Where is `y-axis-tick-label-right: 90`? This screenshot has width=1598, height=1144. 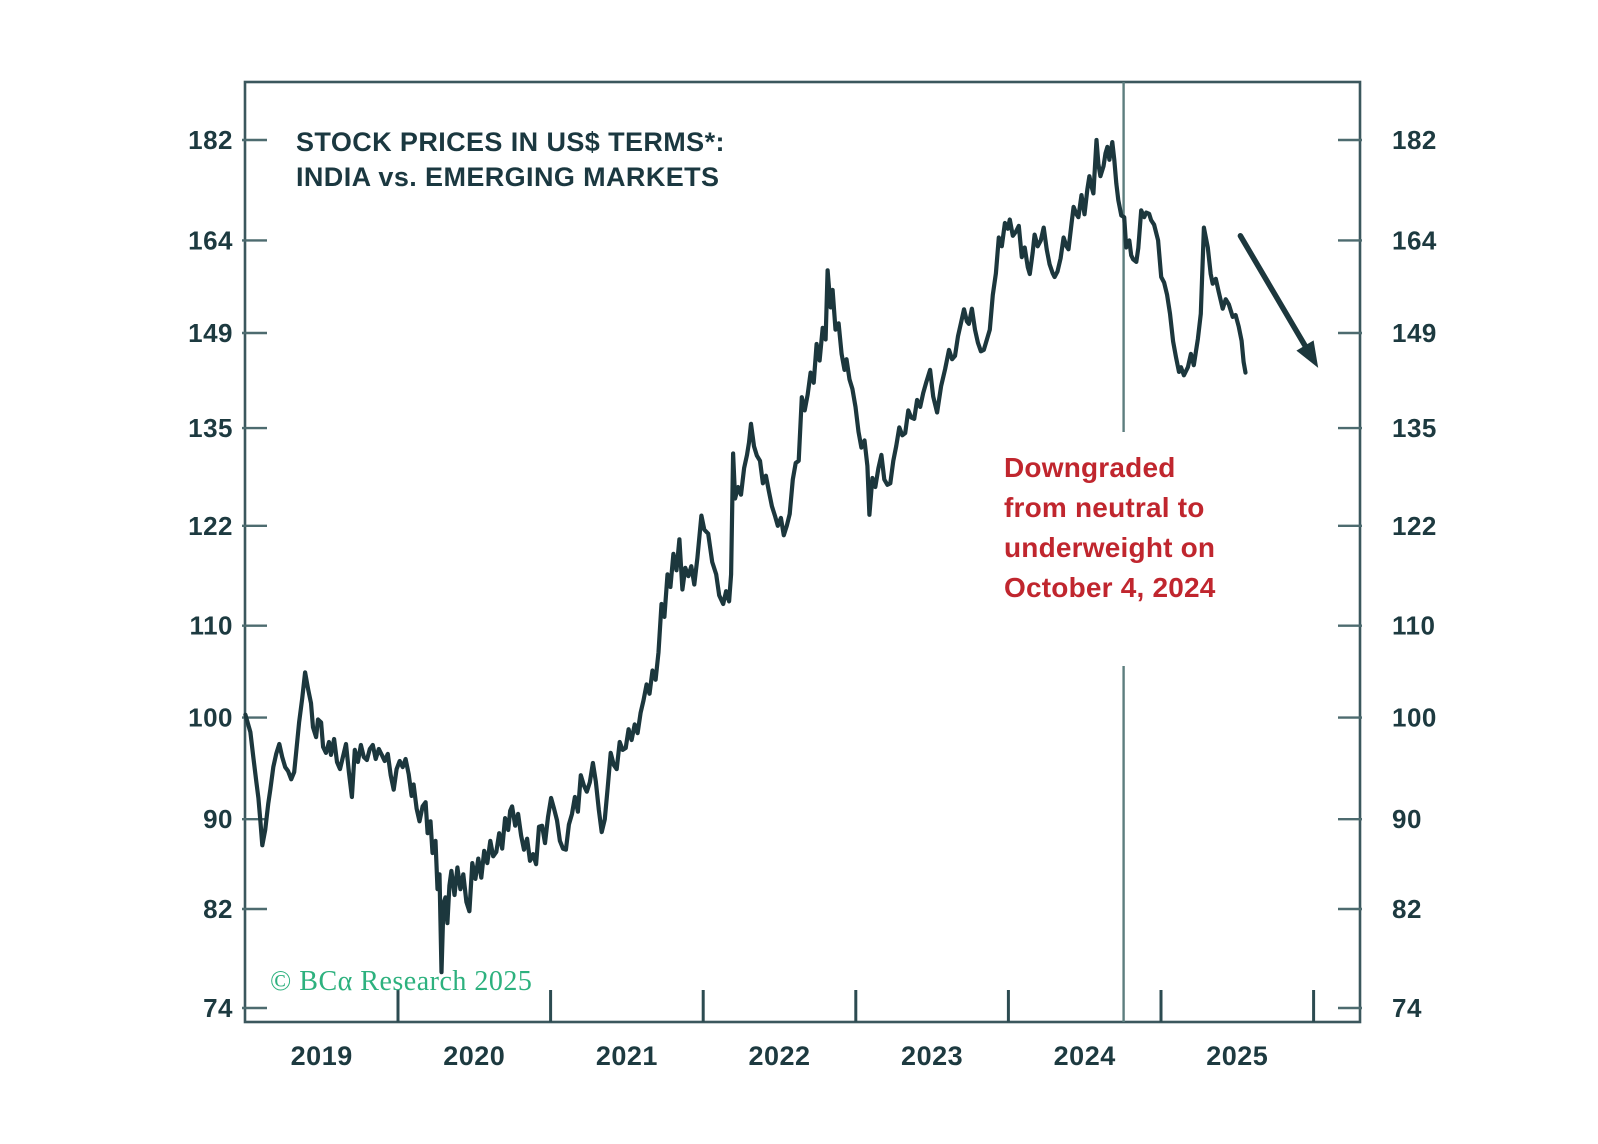
y-axis-tick-label-right: 90 is located at coordinates (1407, 819).